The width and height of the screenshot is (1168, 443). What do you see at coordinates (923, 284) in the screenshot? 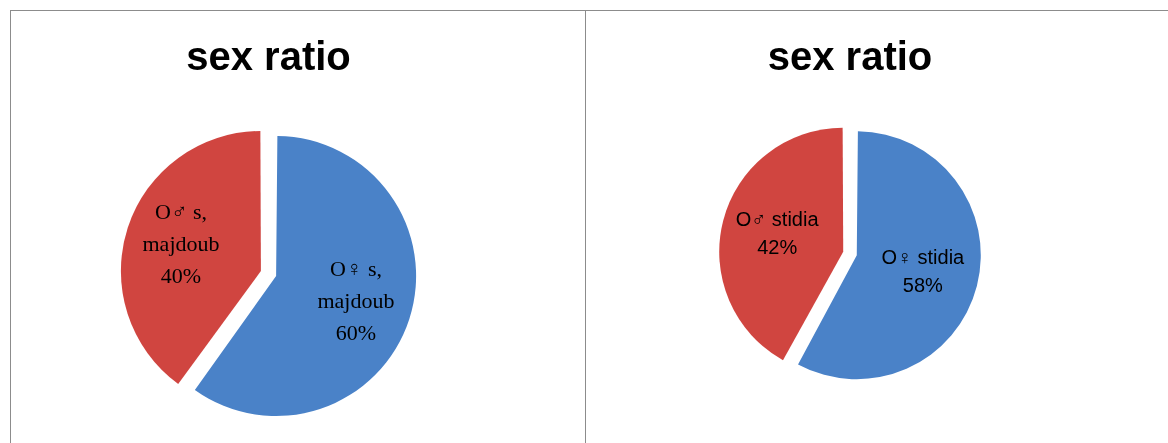
I see `data-label: 58%` at bounding box center [923, 284].